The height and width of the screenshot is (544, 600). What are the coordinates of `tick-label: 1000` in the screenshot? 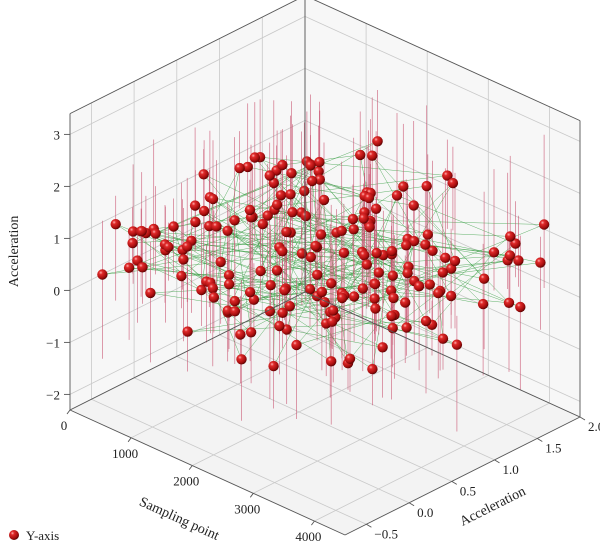 It's located at (125, 453).